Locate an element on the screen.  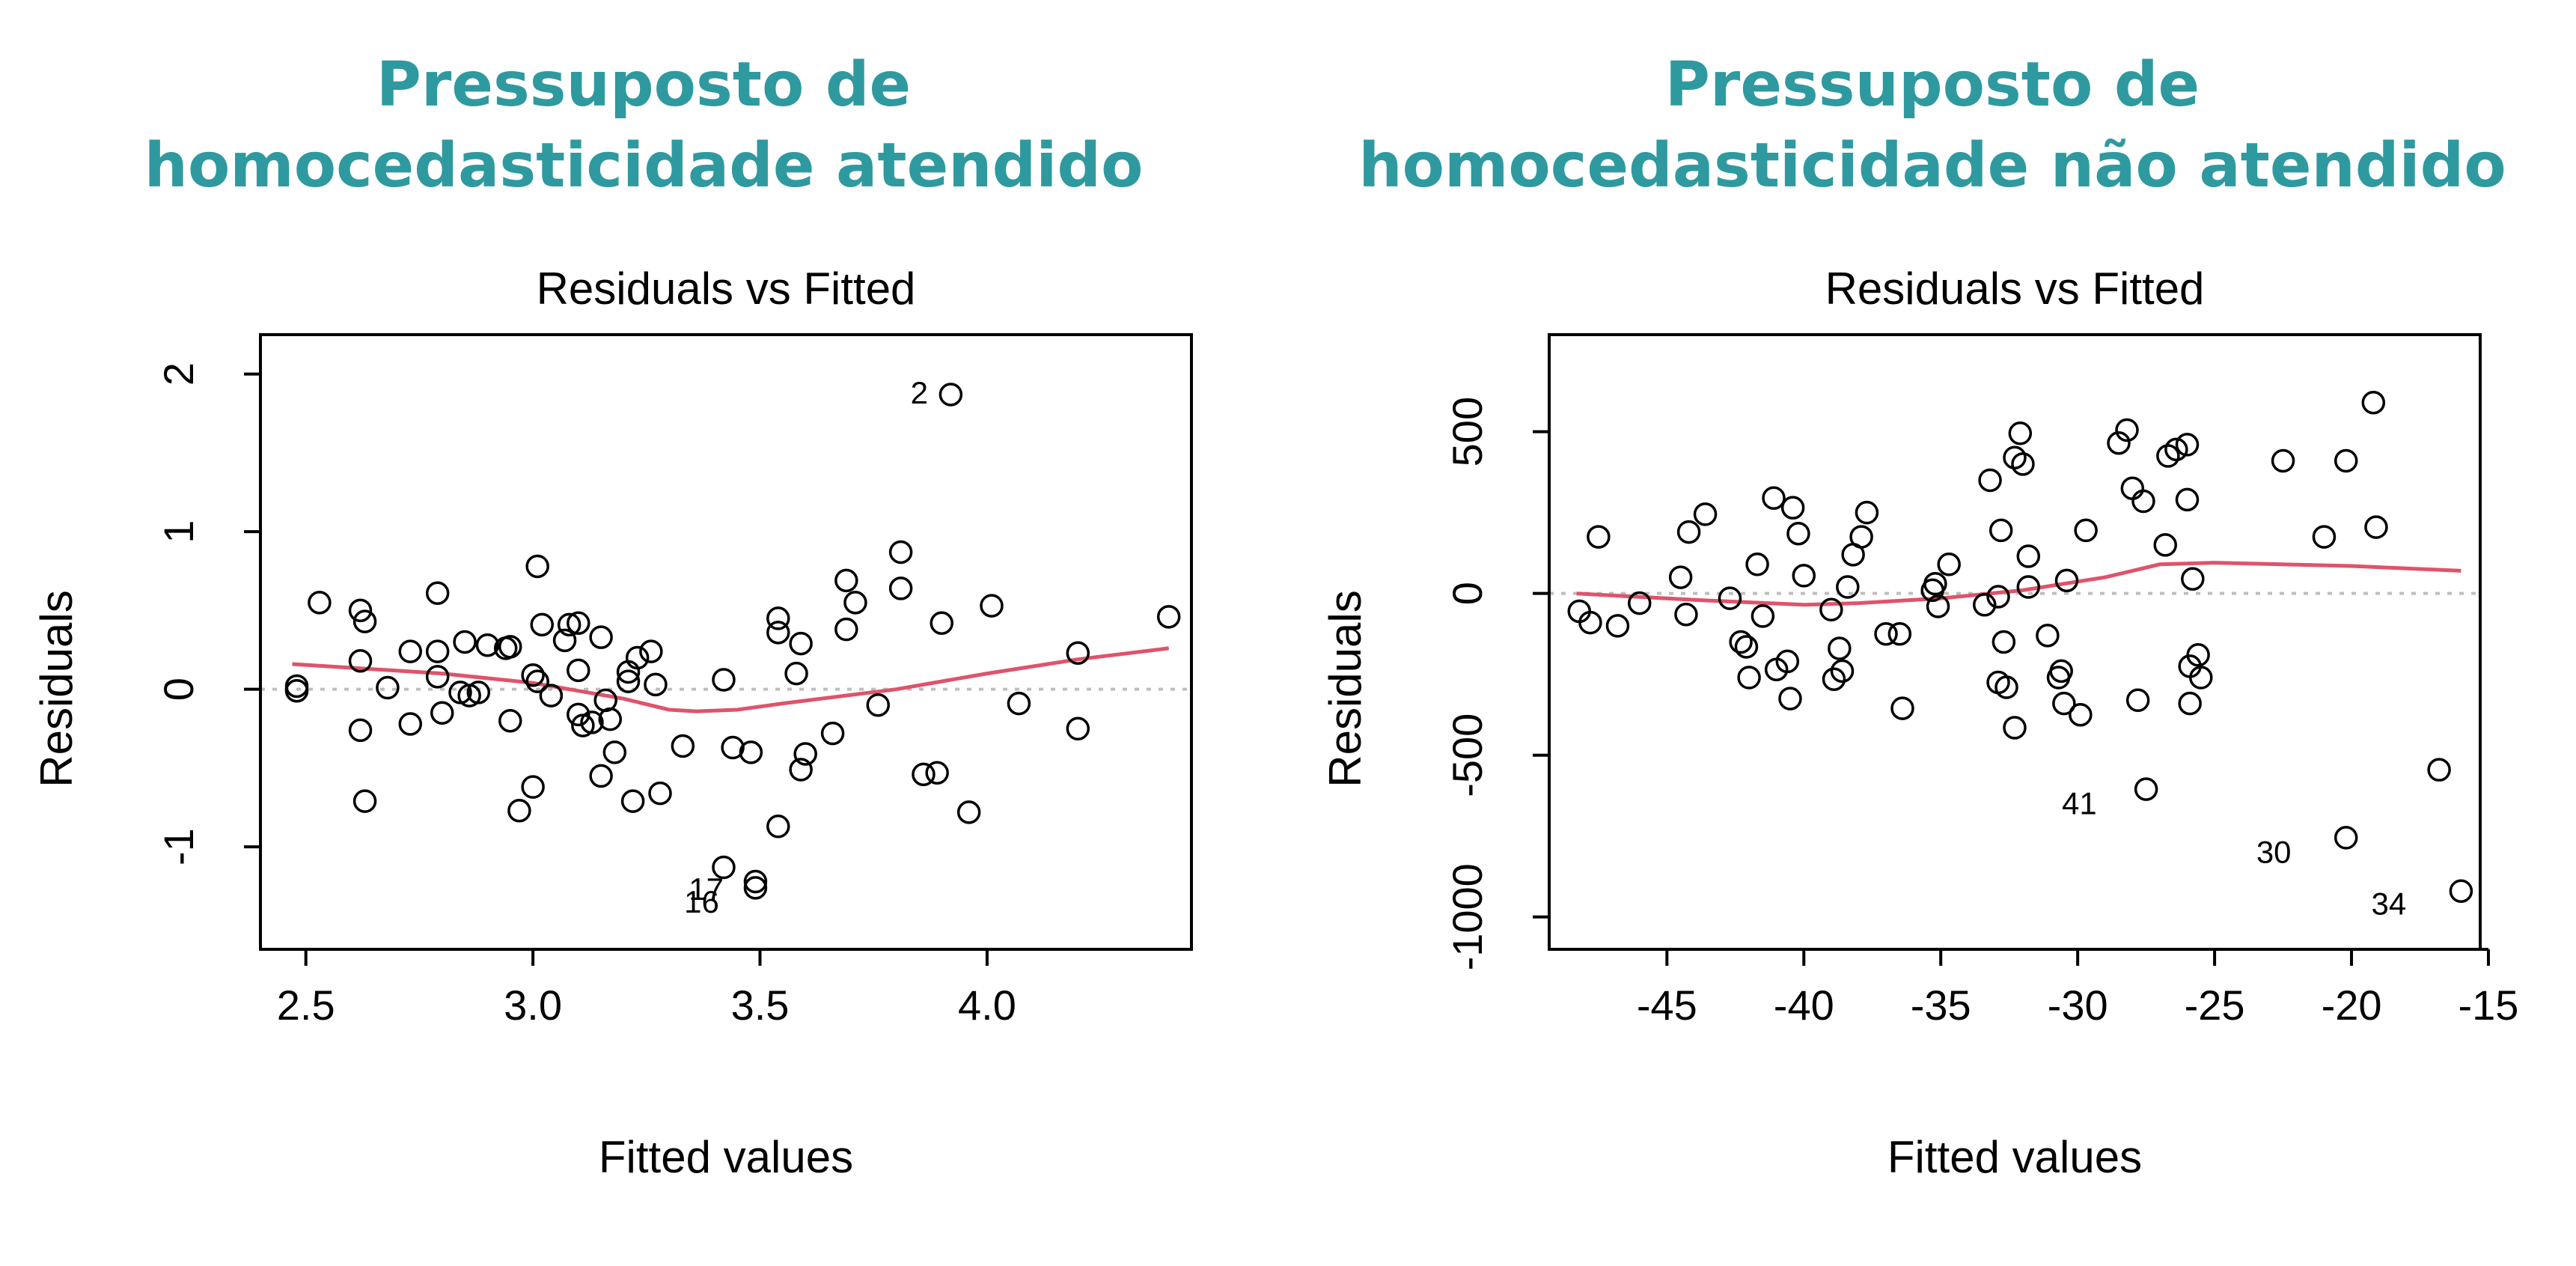
chart-left-x-tick-label: 2.5 is located at coordinates (306, 1005).